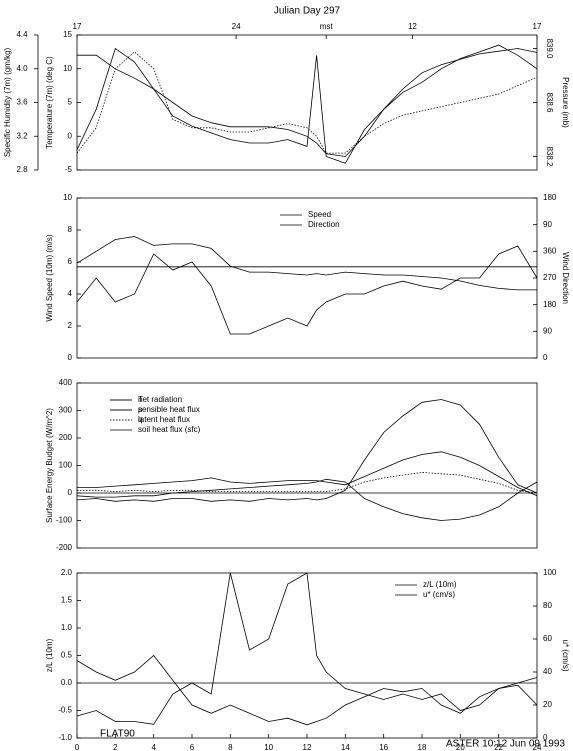  I want to click on y3-tick-label: 4.0, so click(22, 68).